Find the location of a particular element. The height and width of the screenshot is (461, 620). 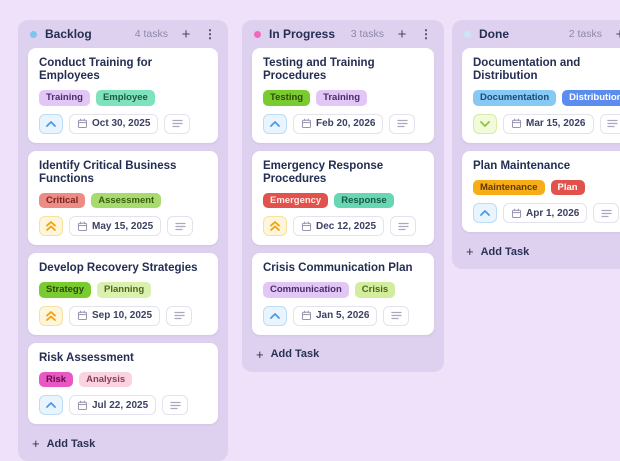

tag: Maintenance is located at coordinates (509, 188).